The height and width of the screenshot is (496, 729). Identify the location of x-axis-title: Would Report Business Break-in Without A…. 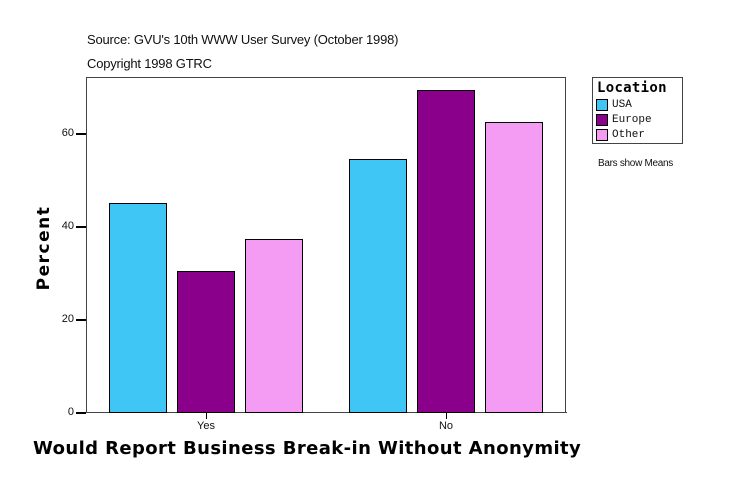
(307, 448).